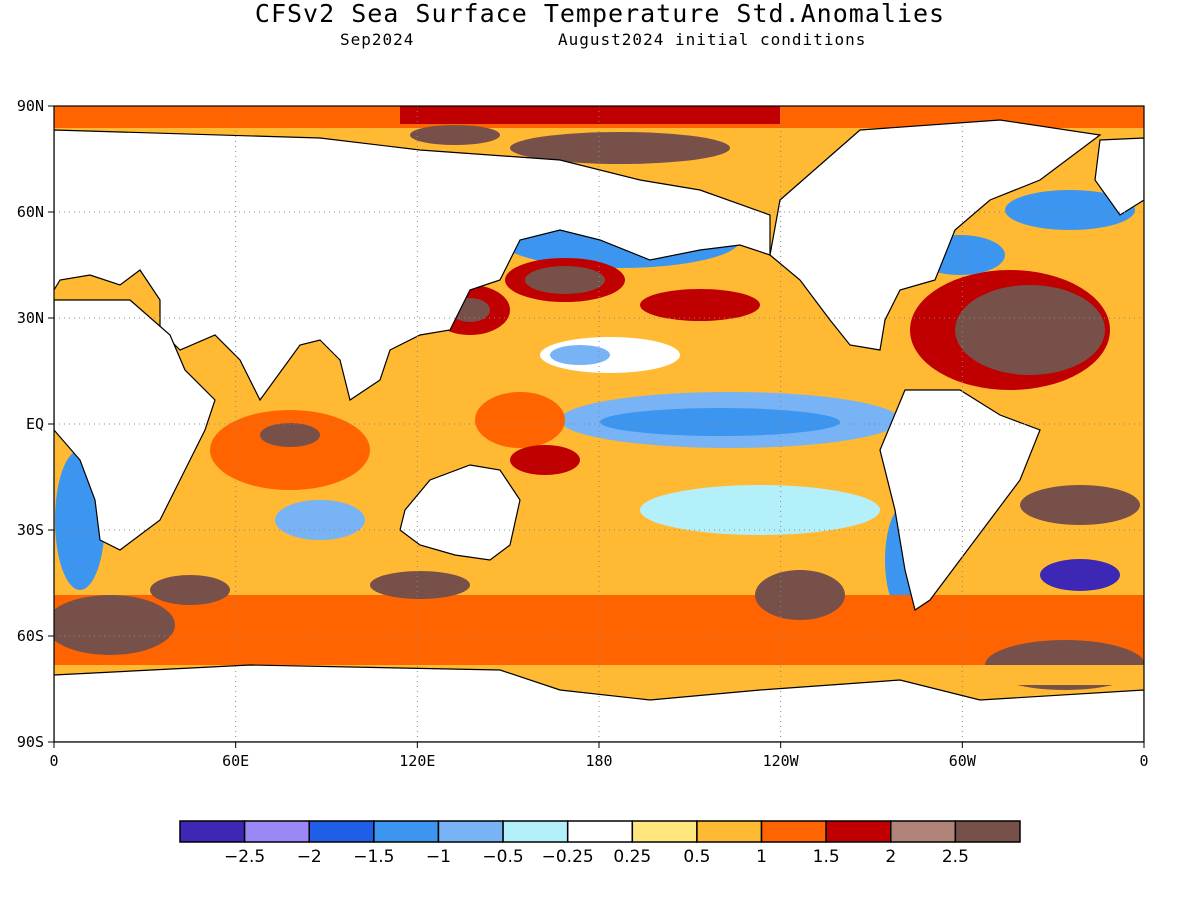  I want to click on lat-tick-label: 90S, so click(30, 742).